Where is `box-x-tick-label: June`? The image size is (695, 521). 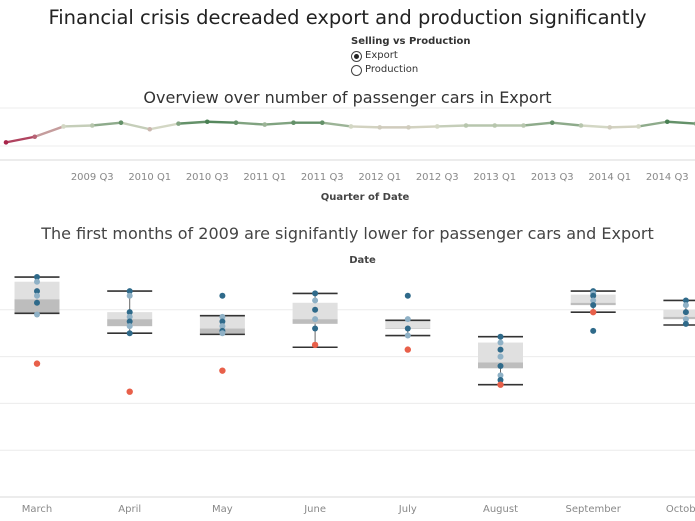 box-x-tick-label: June is located at coordinates (314, 509).